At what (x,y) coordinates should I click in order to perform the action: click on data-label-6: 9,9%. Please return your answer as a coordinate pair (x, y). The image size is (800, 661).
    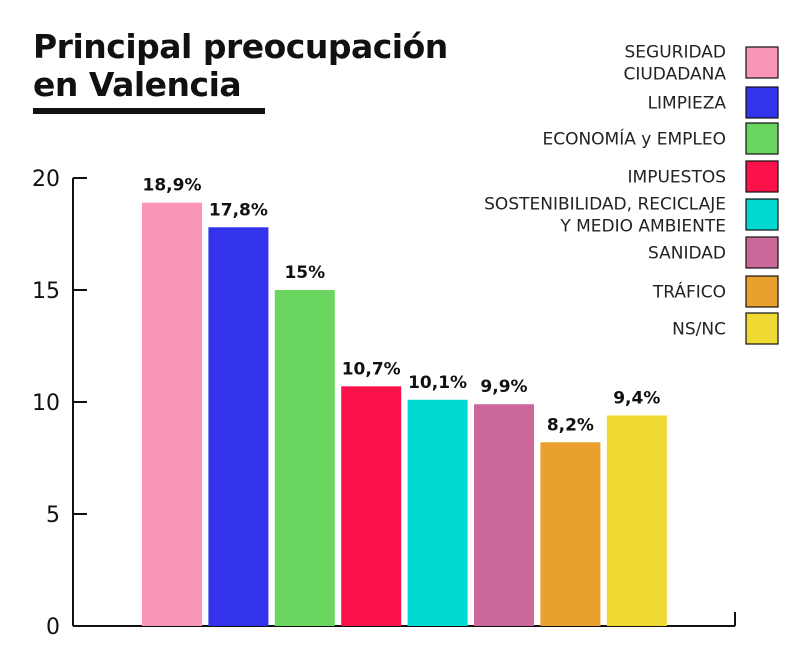
    Looking at the image, I should click on (503, 387).